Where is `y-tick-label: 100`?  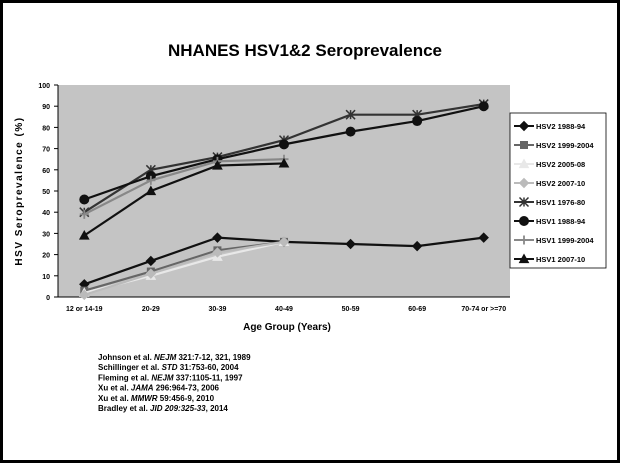
y-tick-label: 100 is located at coordinates (44, 86).